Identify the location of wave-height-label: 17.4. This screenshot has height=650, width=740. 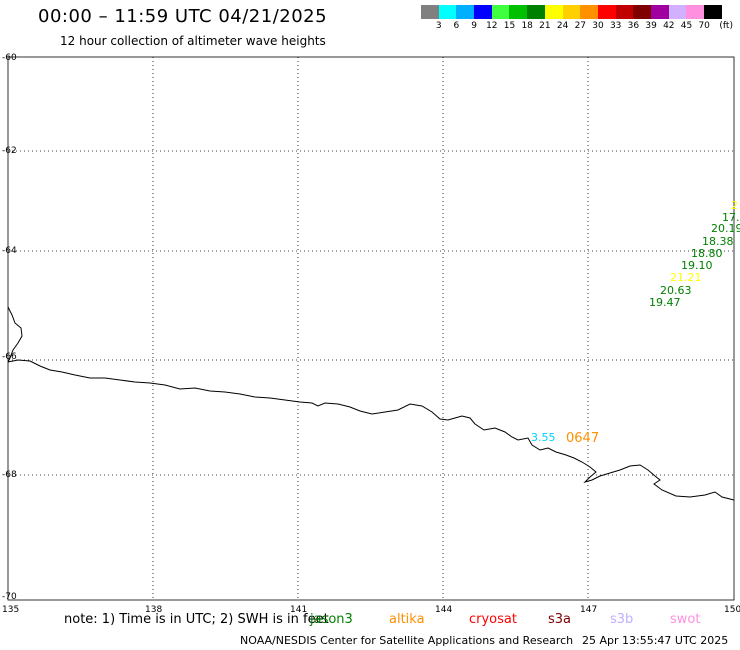
(731, 217).